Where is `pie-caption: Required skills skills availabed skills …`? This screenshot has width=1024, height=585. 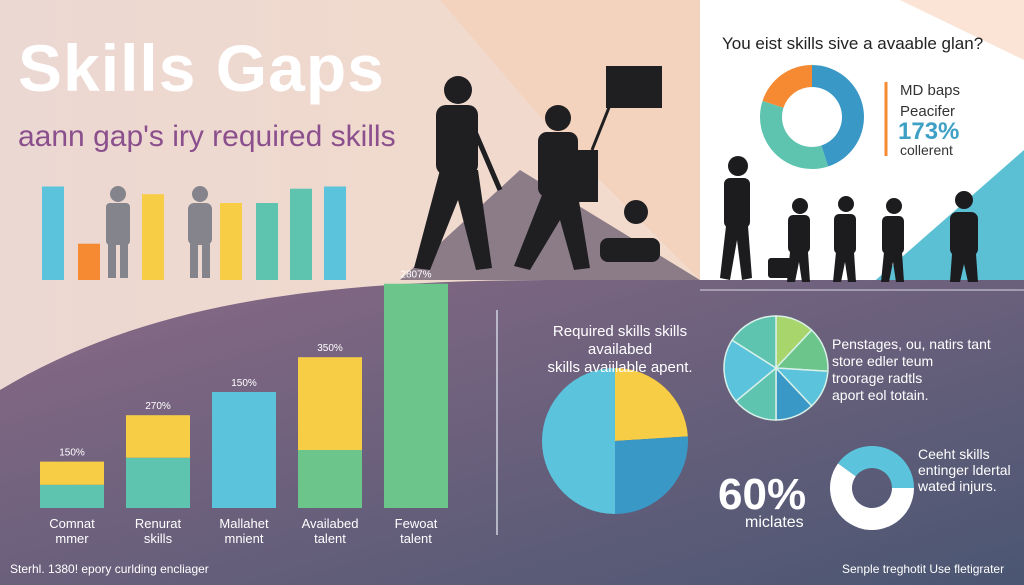 pie-caption: Required skills skills availabed skills … is located at coordinates (620, 350).